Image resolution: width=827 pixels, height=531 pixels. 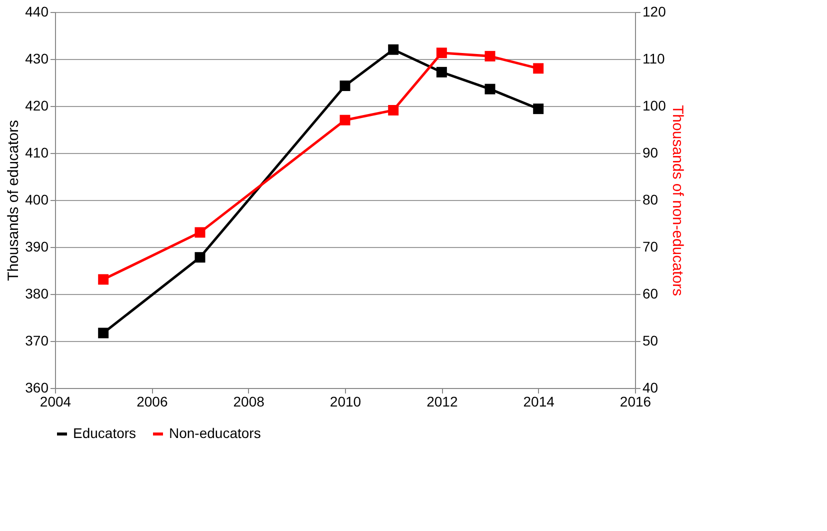 What do you see at coordinates (37, 152) in the screenshot?
I see `y-tick-label: 410` at bounding box center [37, 152].